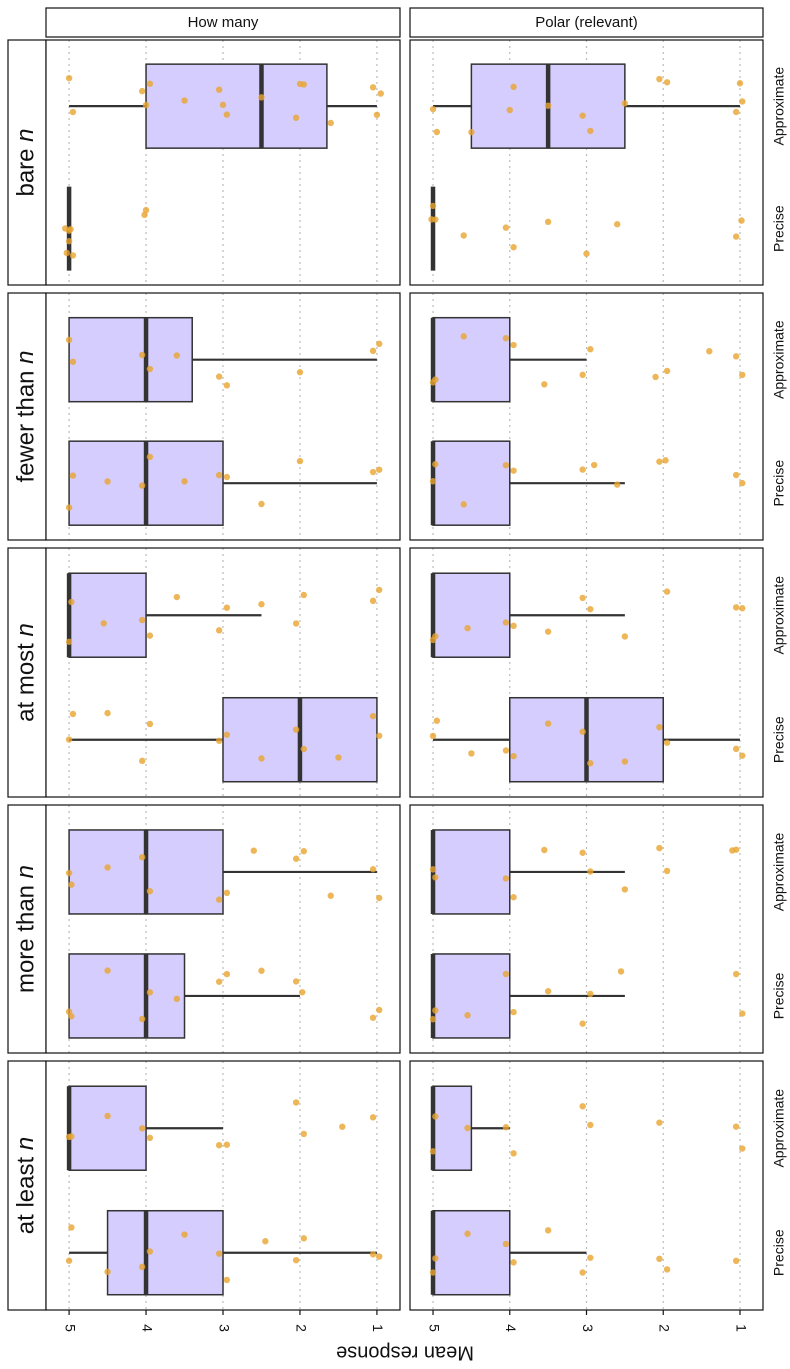  I want to click on x-tick-label: 2, so click(665, 1328).